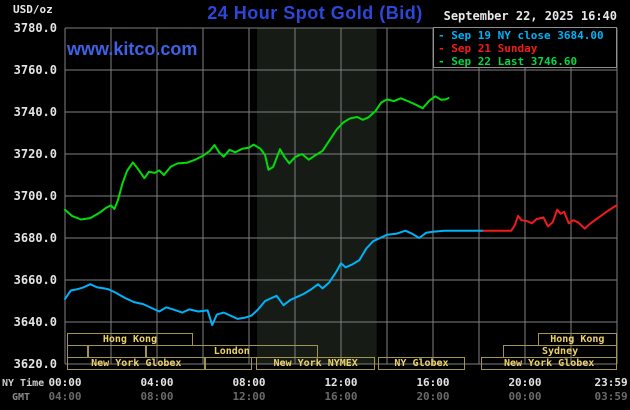 Image resolution: width=630 pixels, height=410 pixels. What do you see at coordinates (229, 363) in the screenshot?
I see `session-box` at bounding box center [229, 363].